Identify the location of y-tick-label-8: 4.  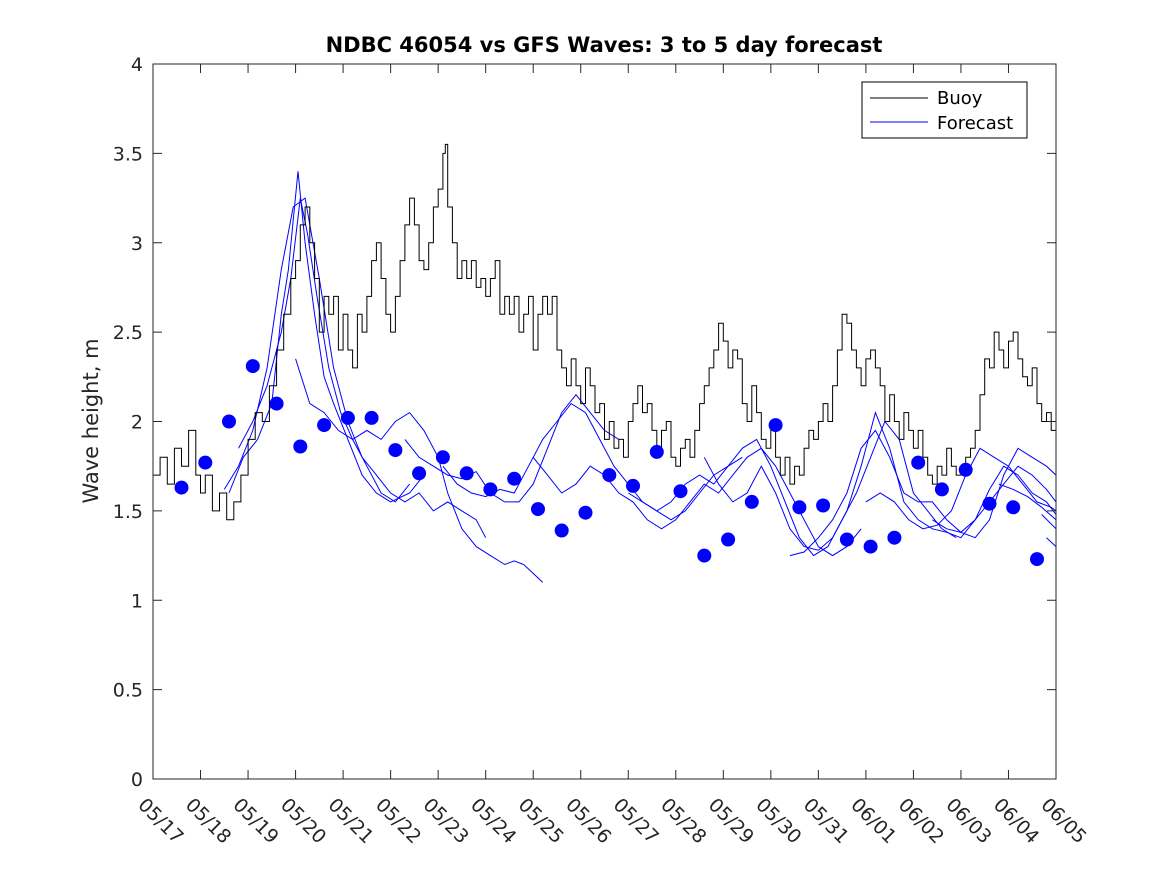
(137, 65).